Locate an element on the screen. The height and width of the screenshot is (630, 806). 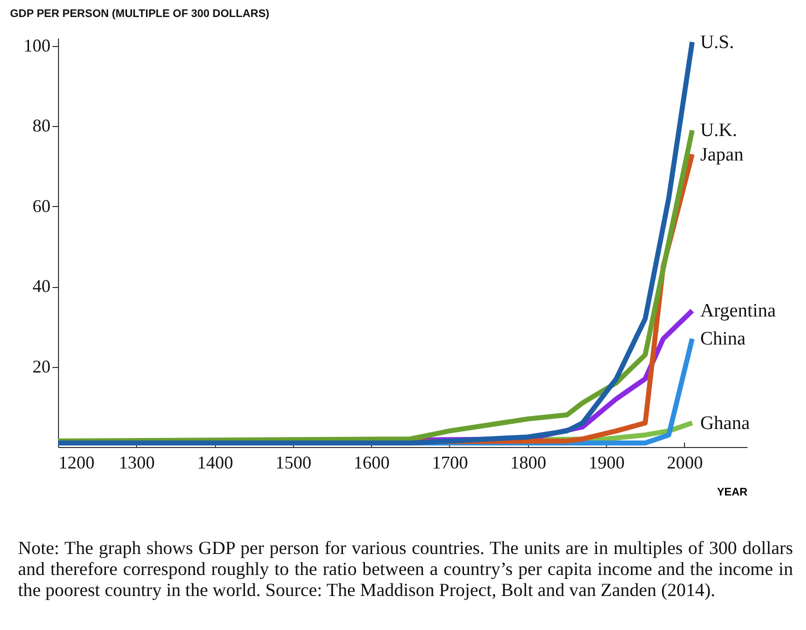
text: Note: The graph shows GDP per person for various countries. The units are in multiples of 300 dollars and therefore correspond roughly to the ratio between a country’s per capita income and the income in the poorest country in the world. Source: The Maddison Project, Bolt and van Zanden (2014). is located at coordinates (405, 569).